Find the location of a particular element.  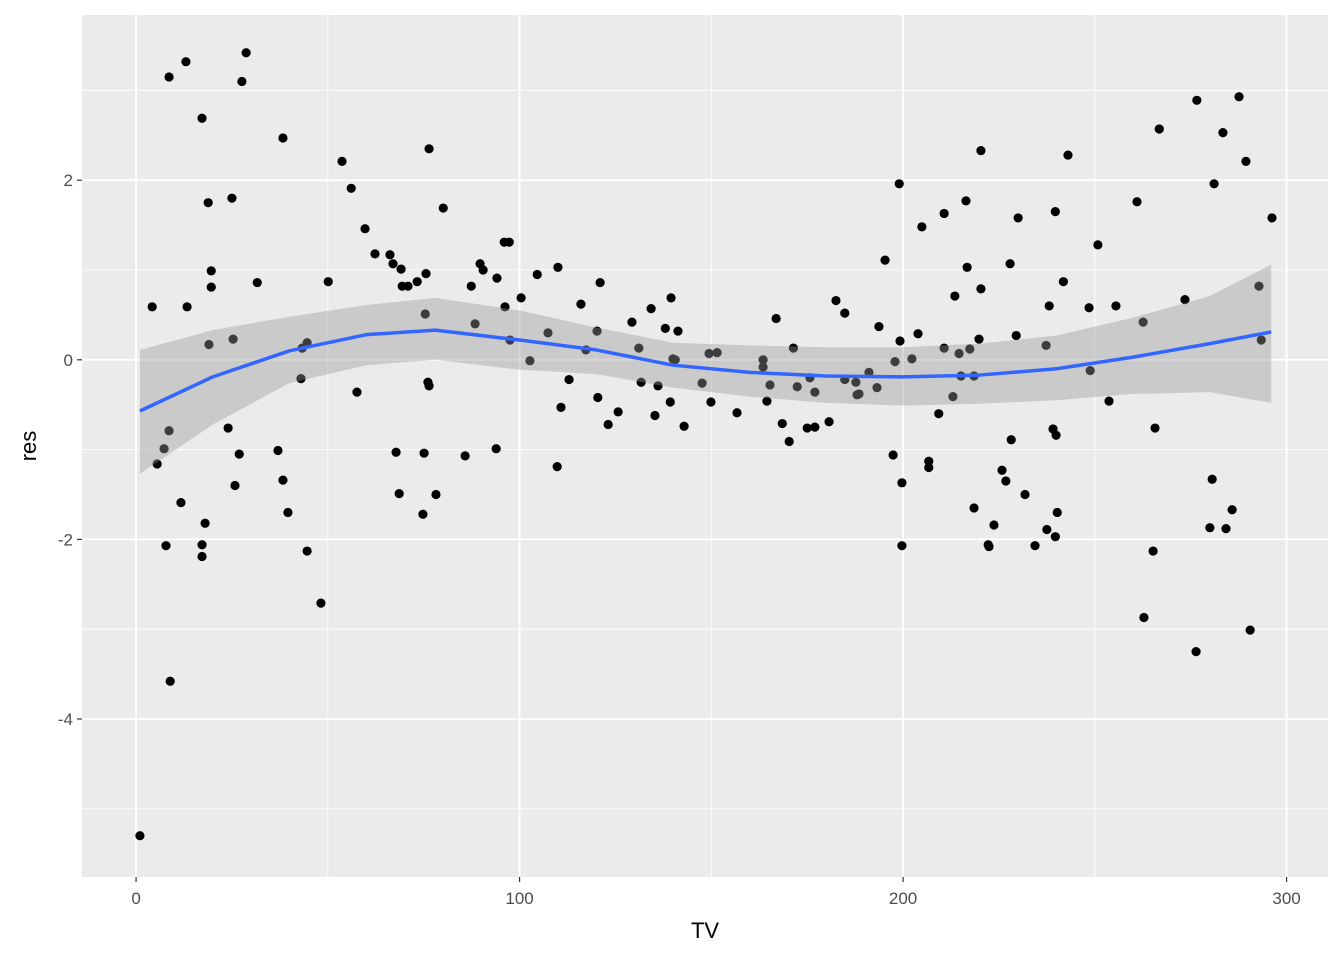

smooth-line is located at coordinates (705, 370).